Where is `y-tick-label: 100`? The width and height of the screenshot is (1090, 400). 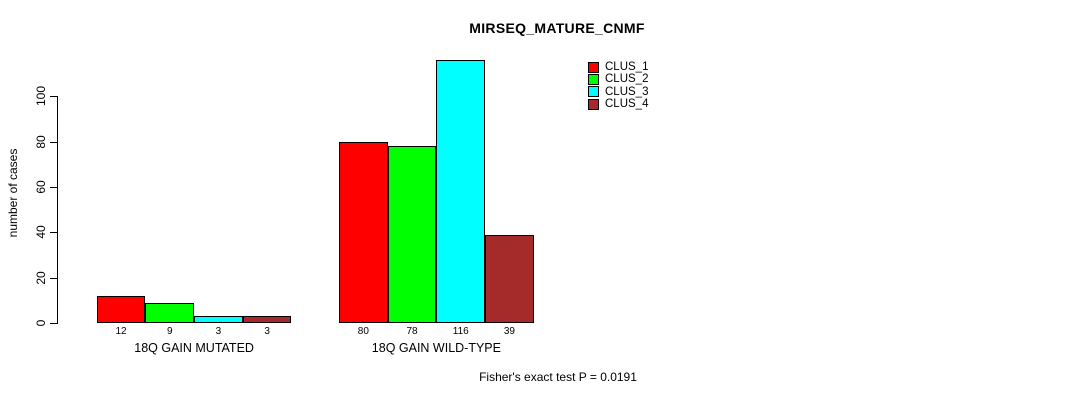
y-tick-label: 100 is located at coordinates (41, 96).